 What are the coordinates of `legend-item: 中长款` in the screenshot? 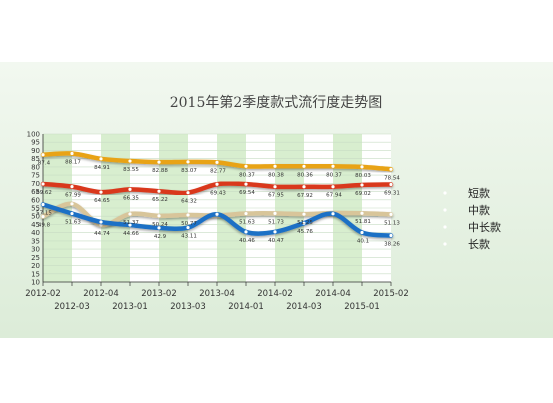 It's located at (464, 227).